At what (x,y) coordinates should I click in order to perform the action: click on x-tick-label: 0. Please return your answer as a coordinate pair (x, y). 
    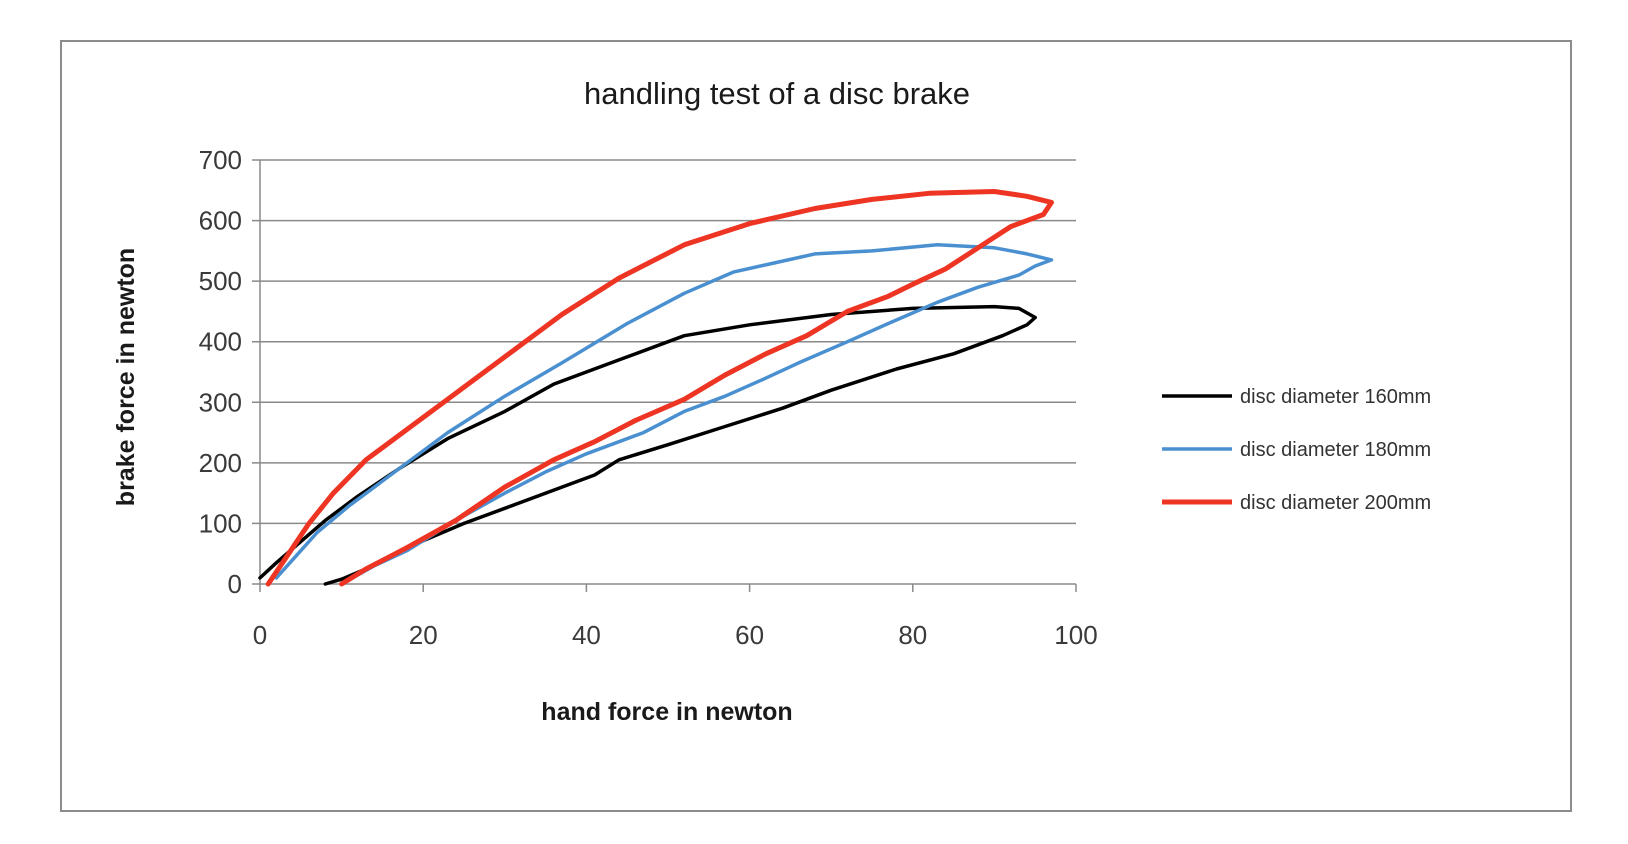
    Looking at the image, I should click on (260, 635).